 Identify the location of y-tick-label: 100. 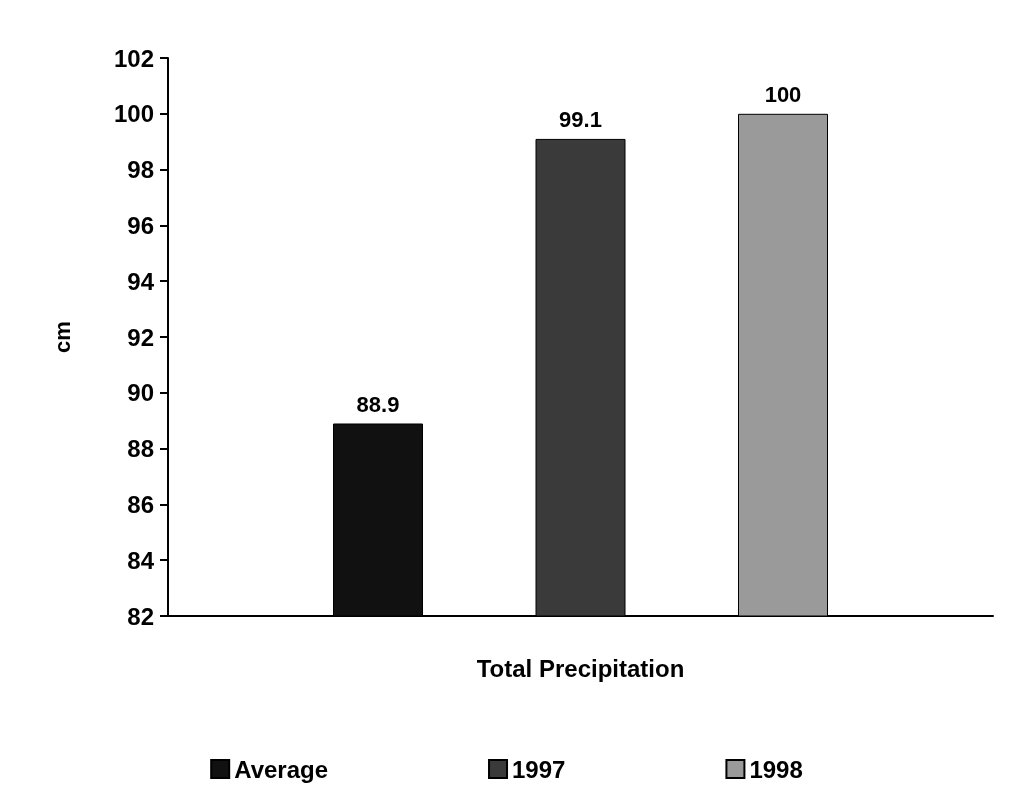
(133, 114).